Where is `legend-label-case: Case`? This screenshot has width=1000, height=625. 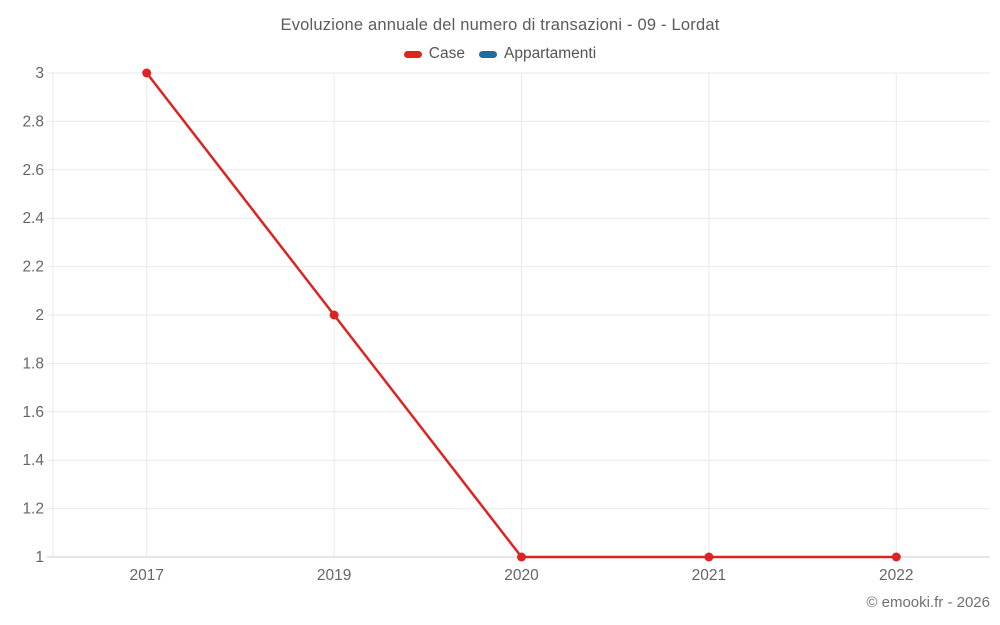 legend-label-case: Case is located at coordinates (446, 53).